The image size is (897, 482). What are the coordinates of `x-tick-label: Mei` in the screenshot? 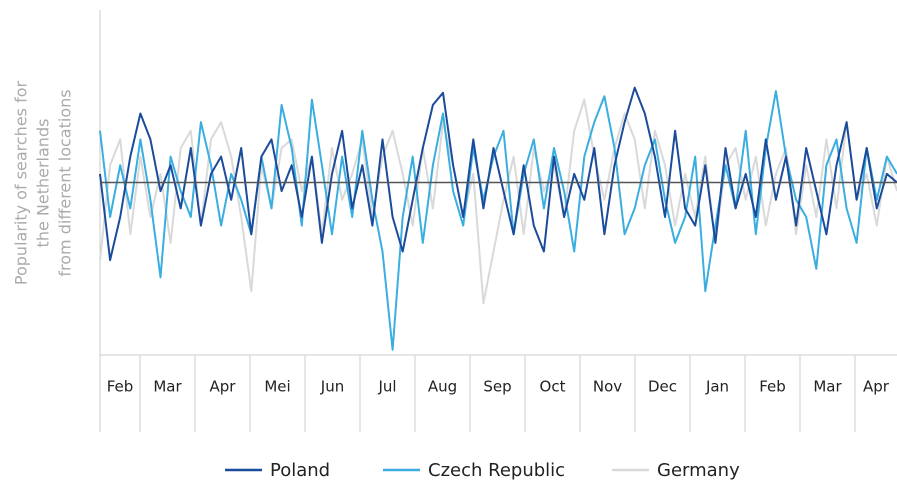 It's located at (277, 387).